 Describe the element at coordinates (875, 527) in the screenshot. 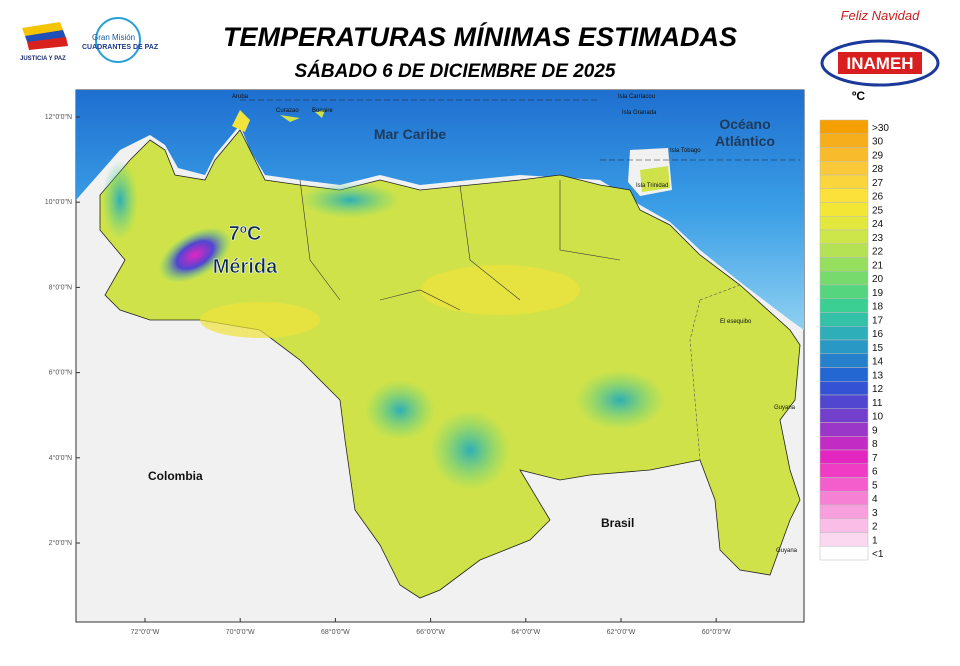

I see `legend-label: 2` at that location.